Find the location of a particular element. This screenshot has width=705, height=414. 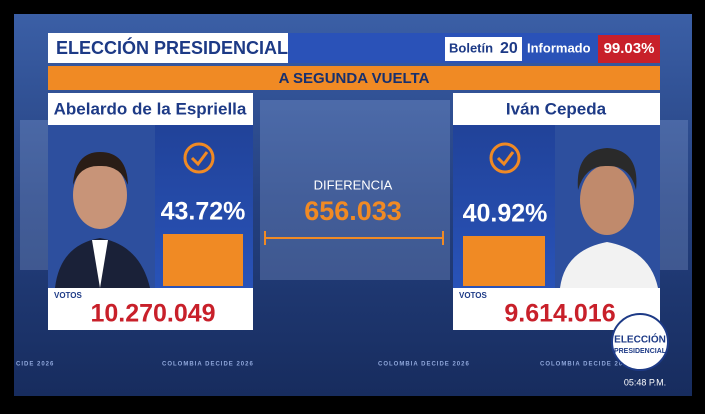

candidate-name: Abelardo de la Espriella is located at coordinates (150, 108).